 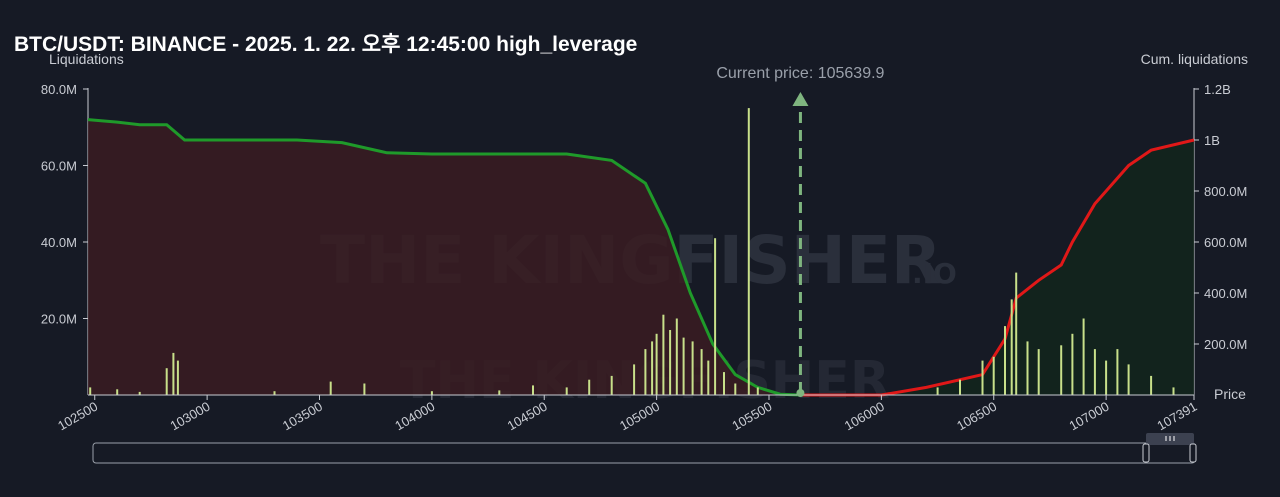 What do you see at coordinates (1089, 416) in the screenshot?
I see `x-axis-tick-label: 107000` at bounding box center [1089, 416].